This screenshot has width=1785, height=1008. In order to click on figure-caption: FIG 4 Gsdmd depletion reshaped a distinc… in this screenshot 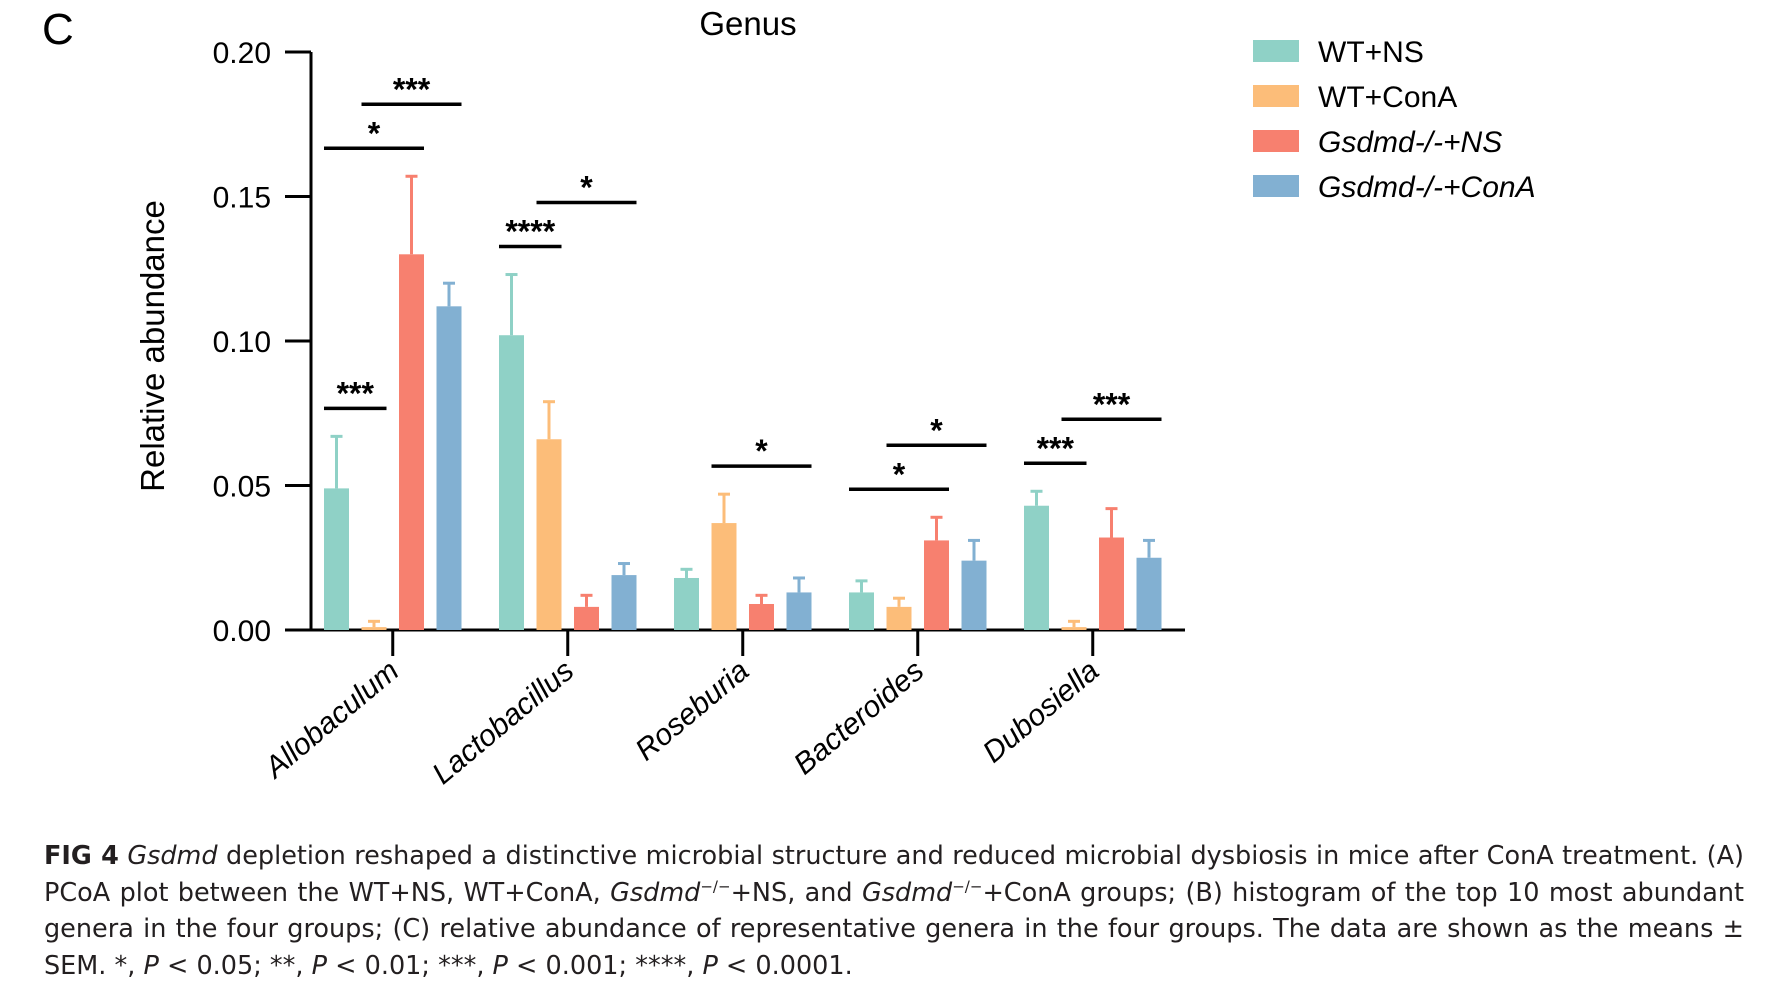, I will do `click(894, 911)`.